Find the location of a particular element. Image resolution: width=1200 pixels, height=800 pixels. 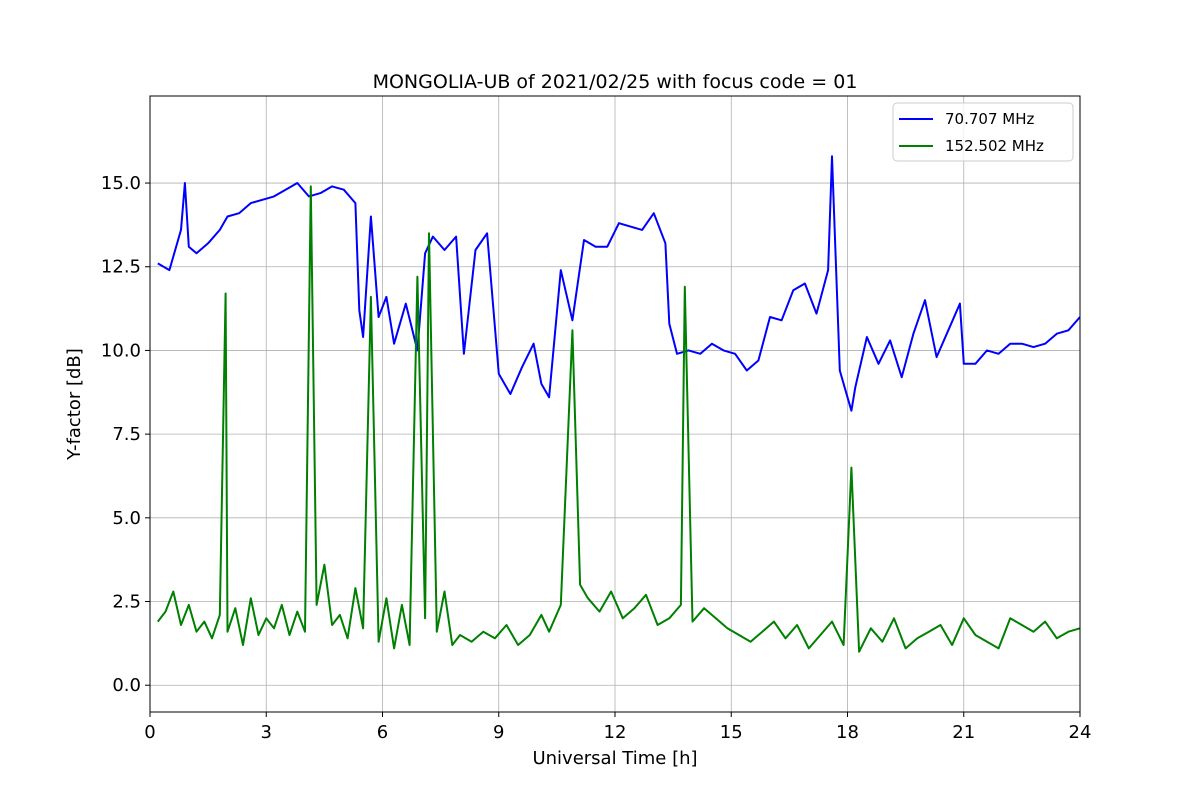

y-tick-label: 15.0 is located at coordinates (121, 183).